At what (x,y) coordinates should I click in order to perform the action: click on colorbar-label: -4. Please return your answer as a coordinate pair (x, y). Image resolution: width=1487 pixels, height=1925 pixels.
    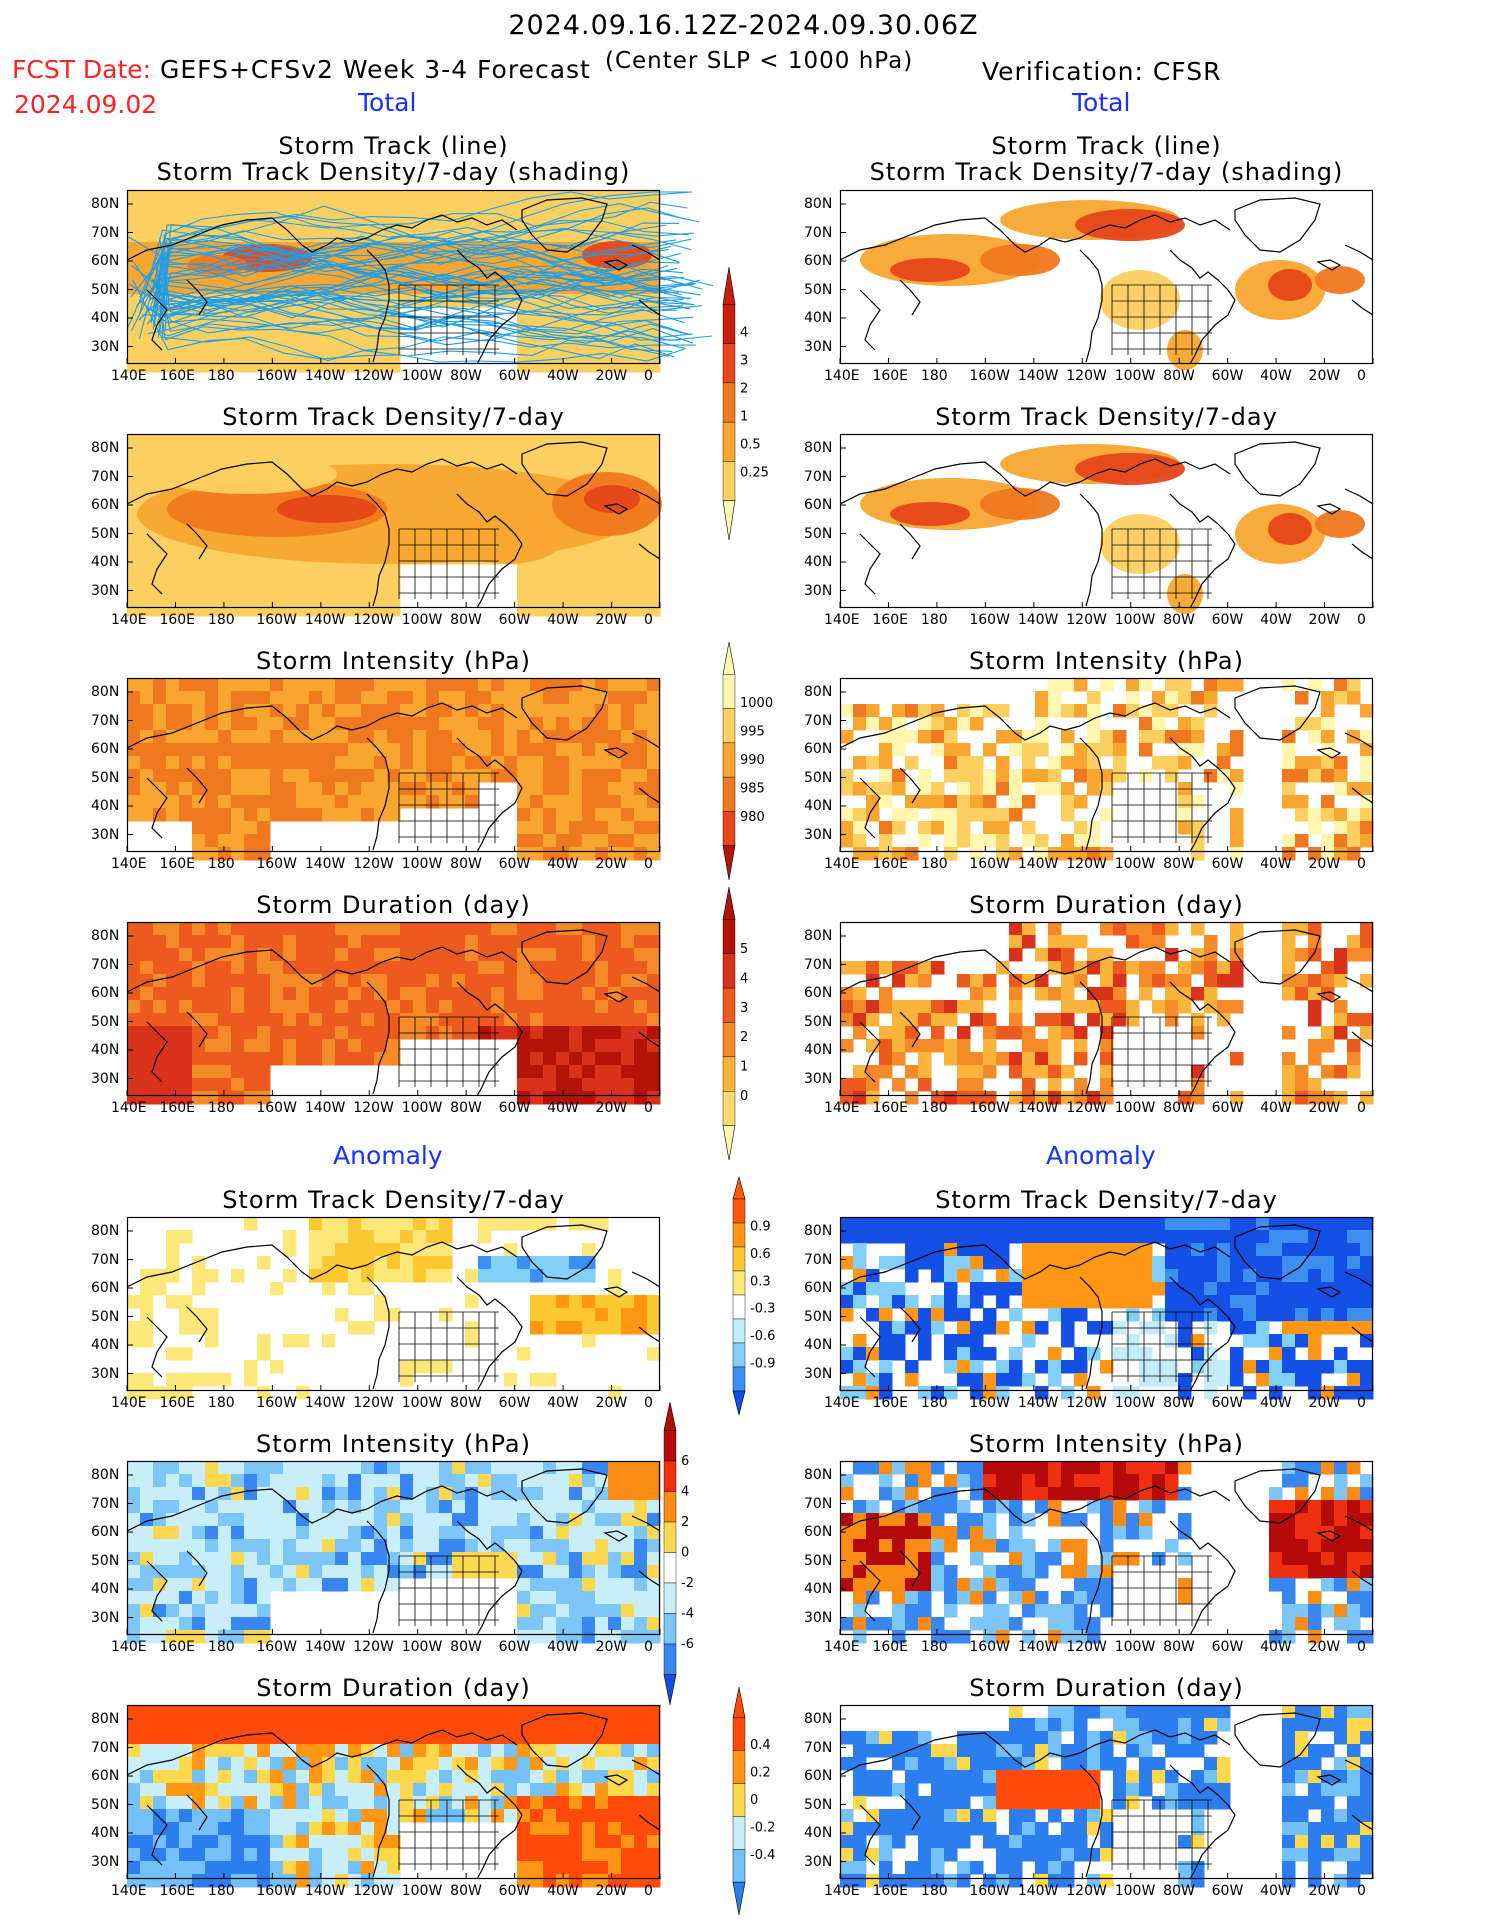
    Looking at the image, I should click on (687, 1614).